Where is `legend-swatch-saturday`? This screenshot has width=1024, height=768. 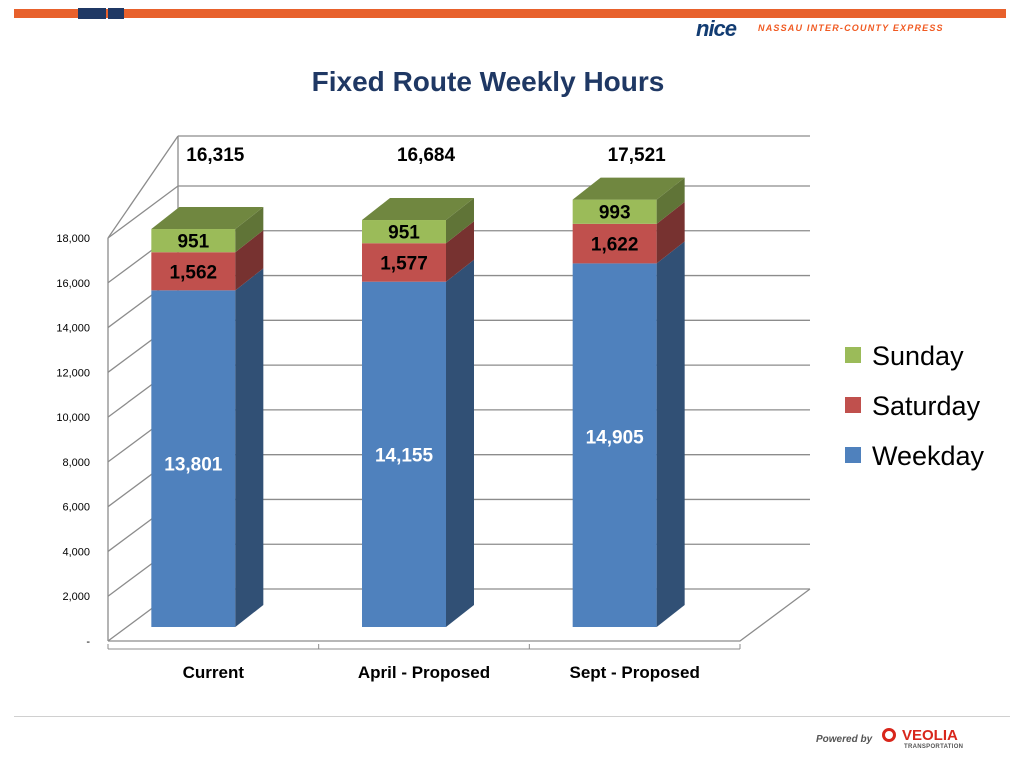
legend-swatch-saturday is located at coordinates (853, 405).